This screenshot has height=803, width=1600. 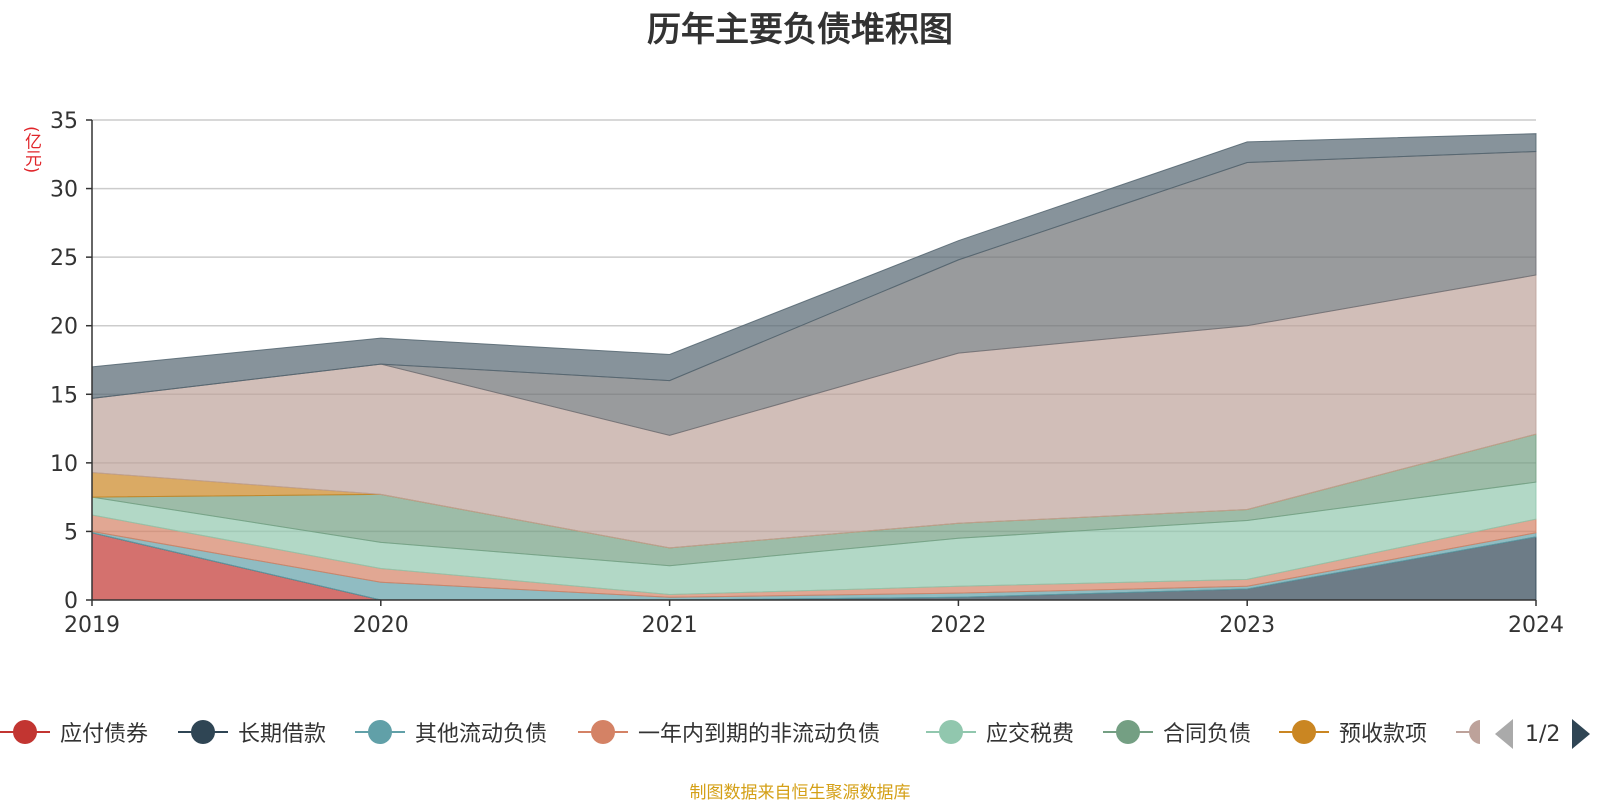 What do you see at coordinates (800, 793) in the screenshot?
I see `data-source-note: 制图数据来自恒生聚源数据库` at bounding box center [800, 793].